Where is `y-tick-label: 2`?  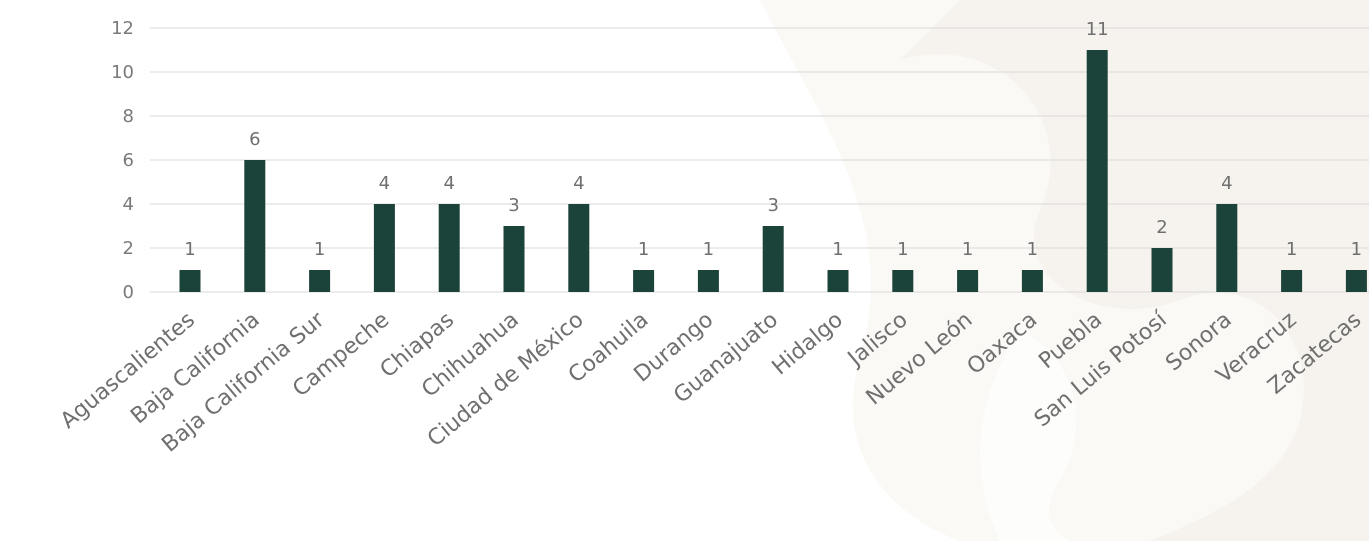
y-tick-label: 2 is located at coordinates (128, 248).